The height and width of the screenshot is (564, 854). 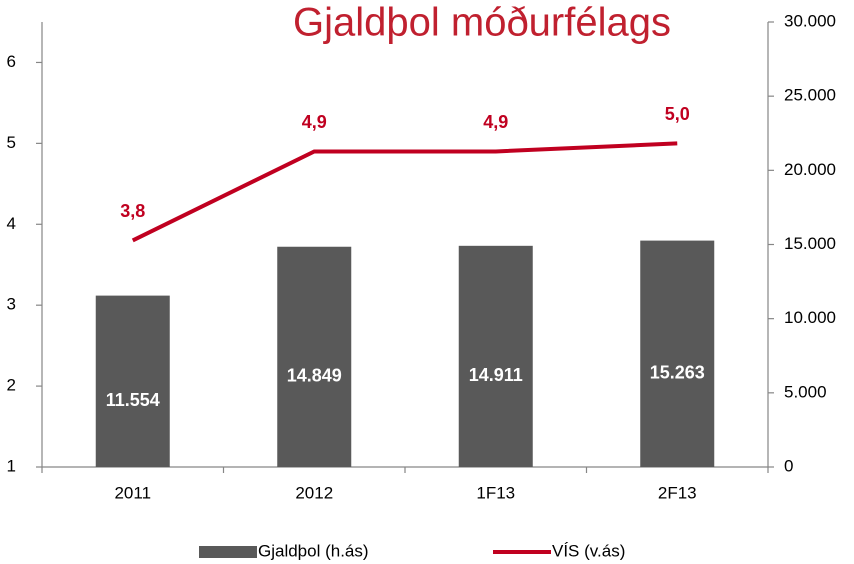 What do you see at coordinates (810, 20) in the screenshot?
I see `y2-tick-label: 30.000` at bounding box center [810, 20].